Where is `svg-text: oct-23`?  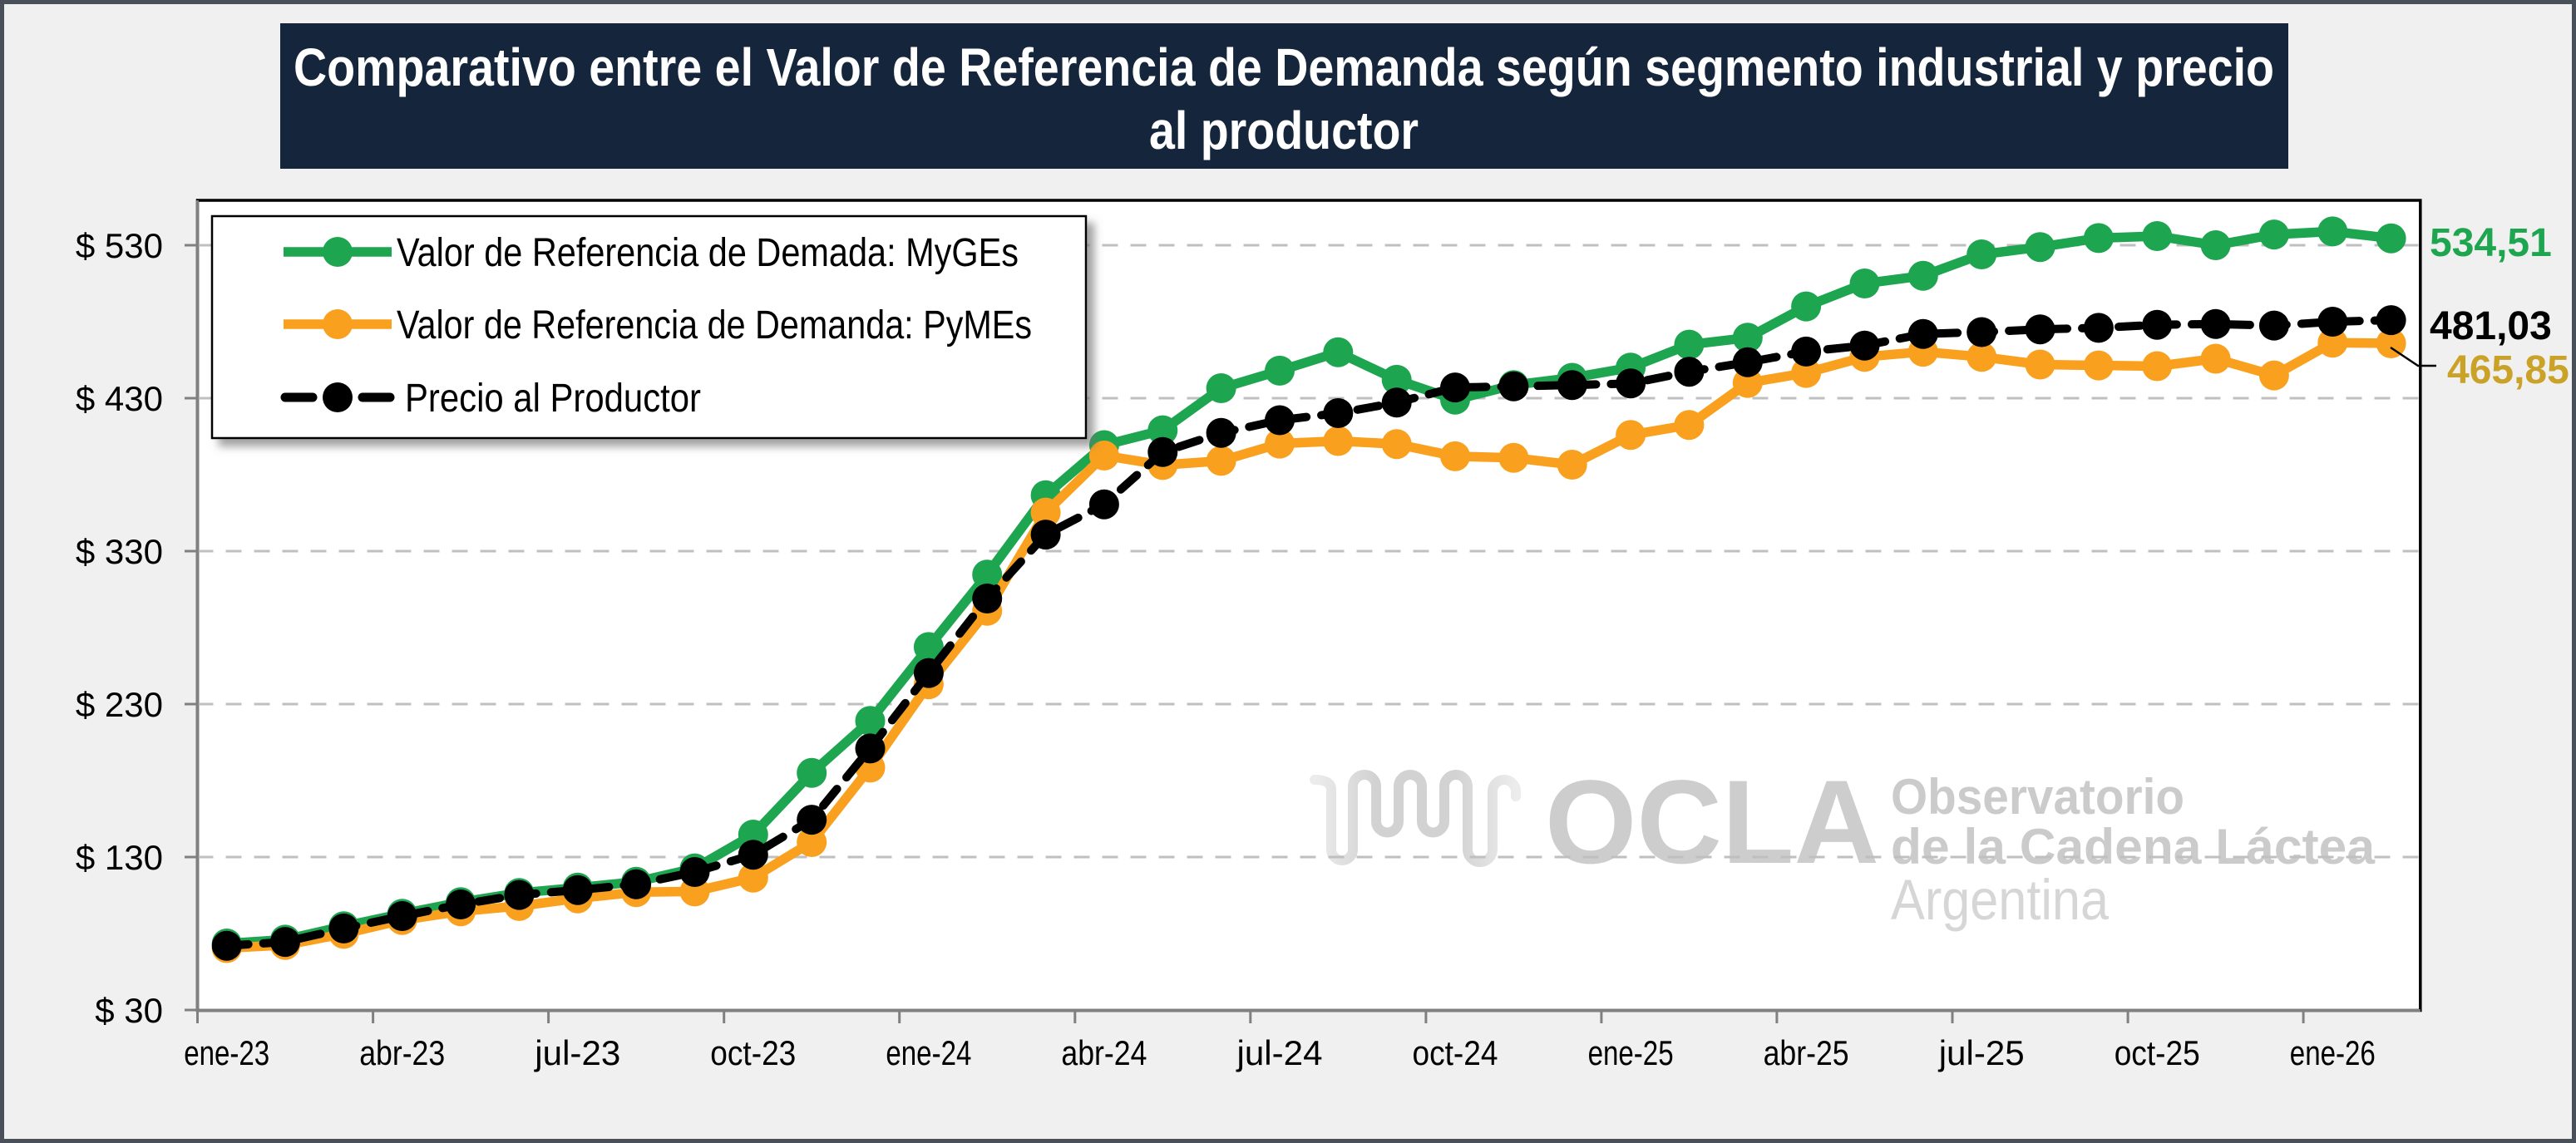 svg-text: oct-23 is located at coordinates (753, 1052).